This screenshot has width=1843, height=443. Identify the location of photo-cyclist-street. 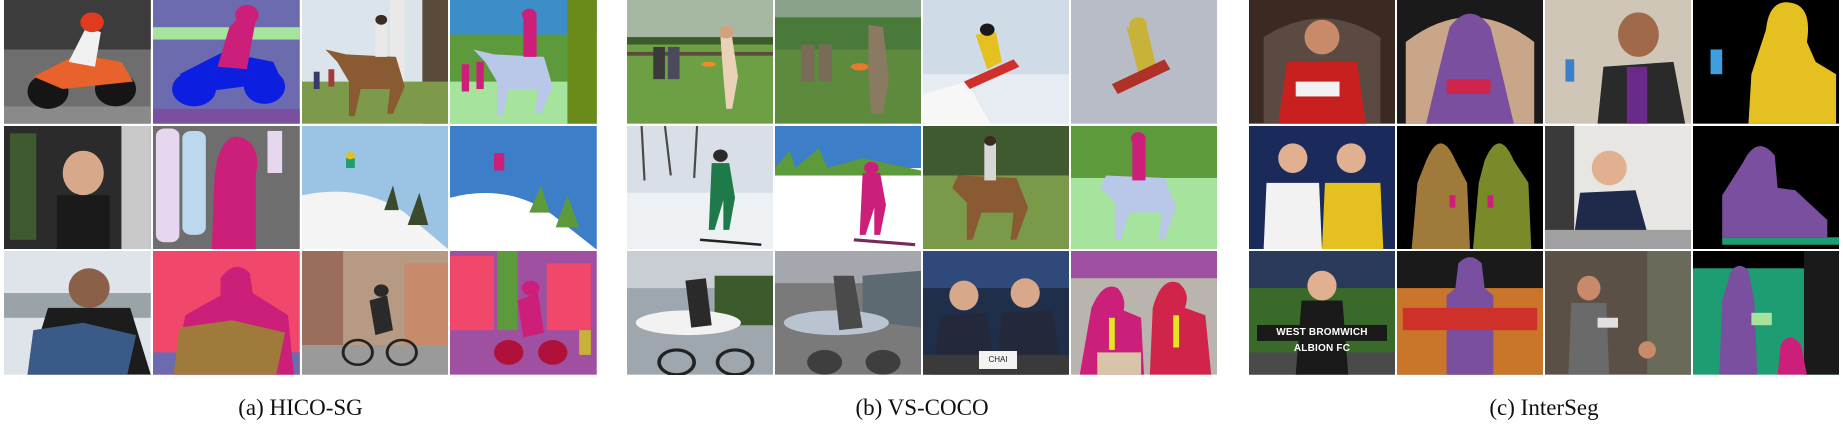
(375, 313).